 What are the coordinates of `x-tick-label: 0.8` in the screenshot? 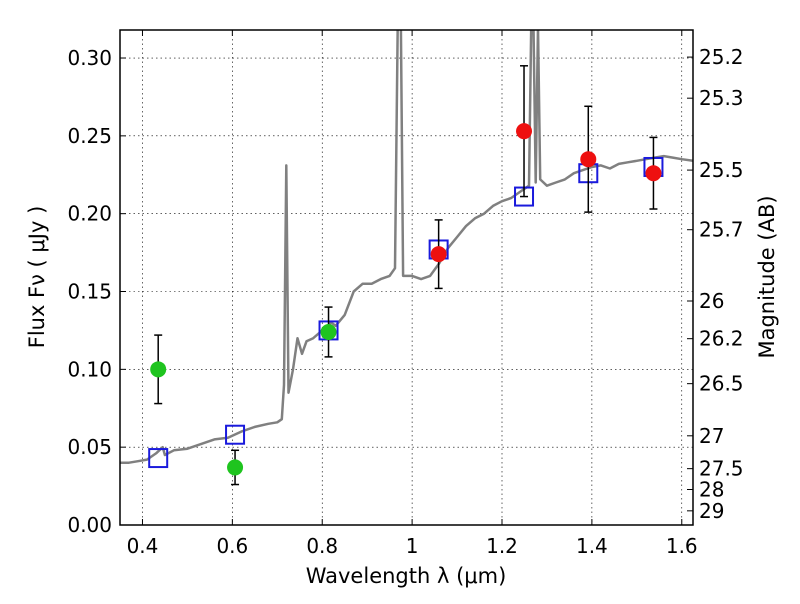 It's located at (322, 546).